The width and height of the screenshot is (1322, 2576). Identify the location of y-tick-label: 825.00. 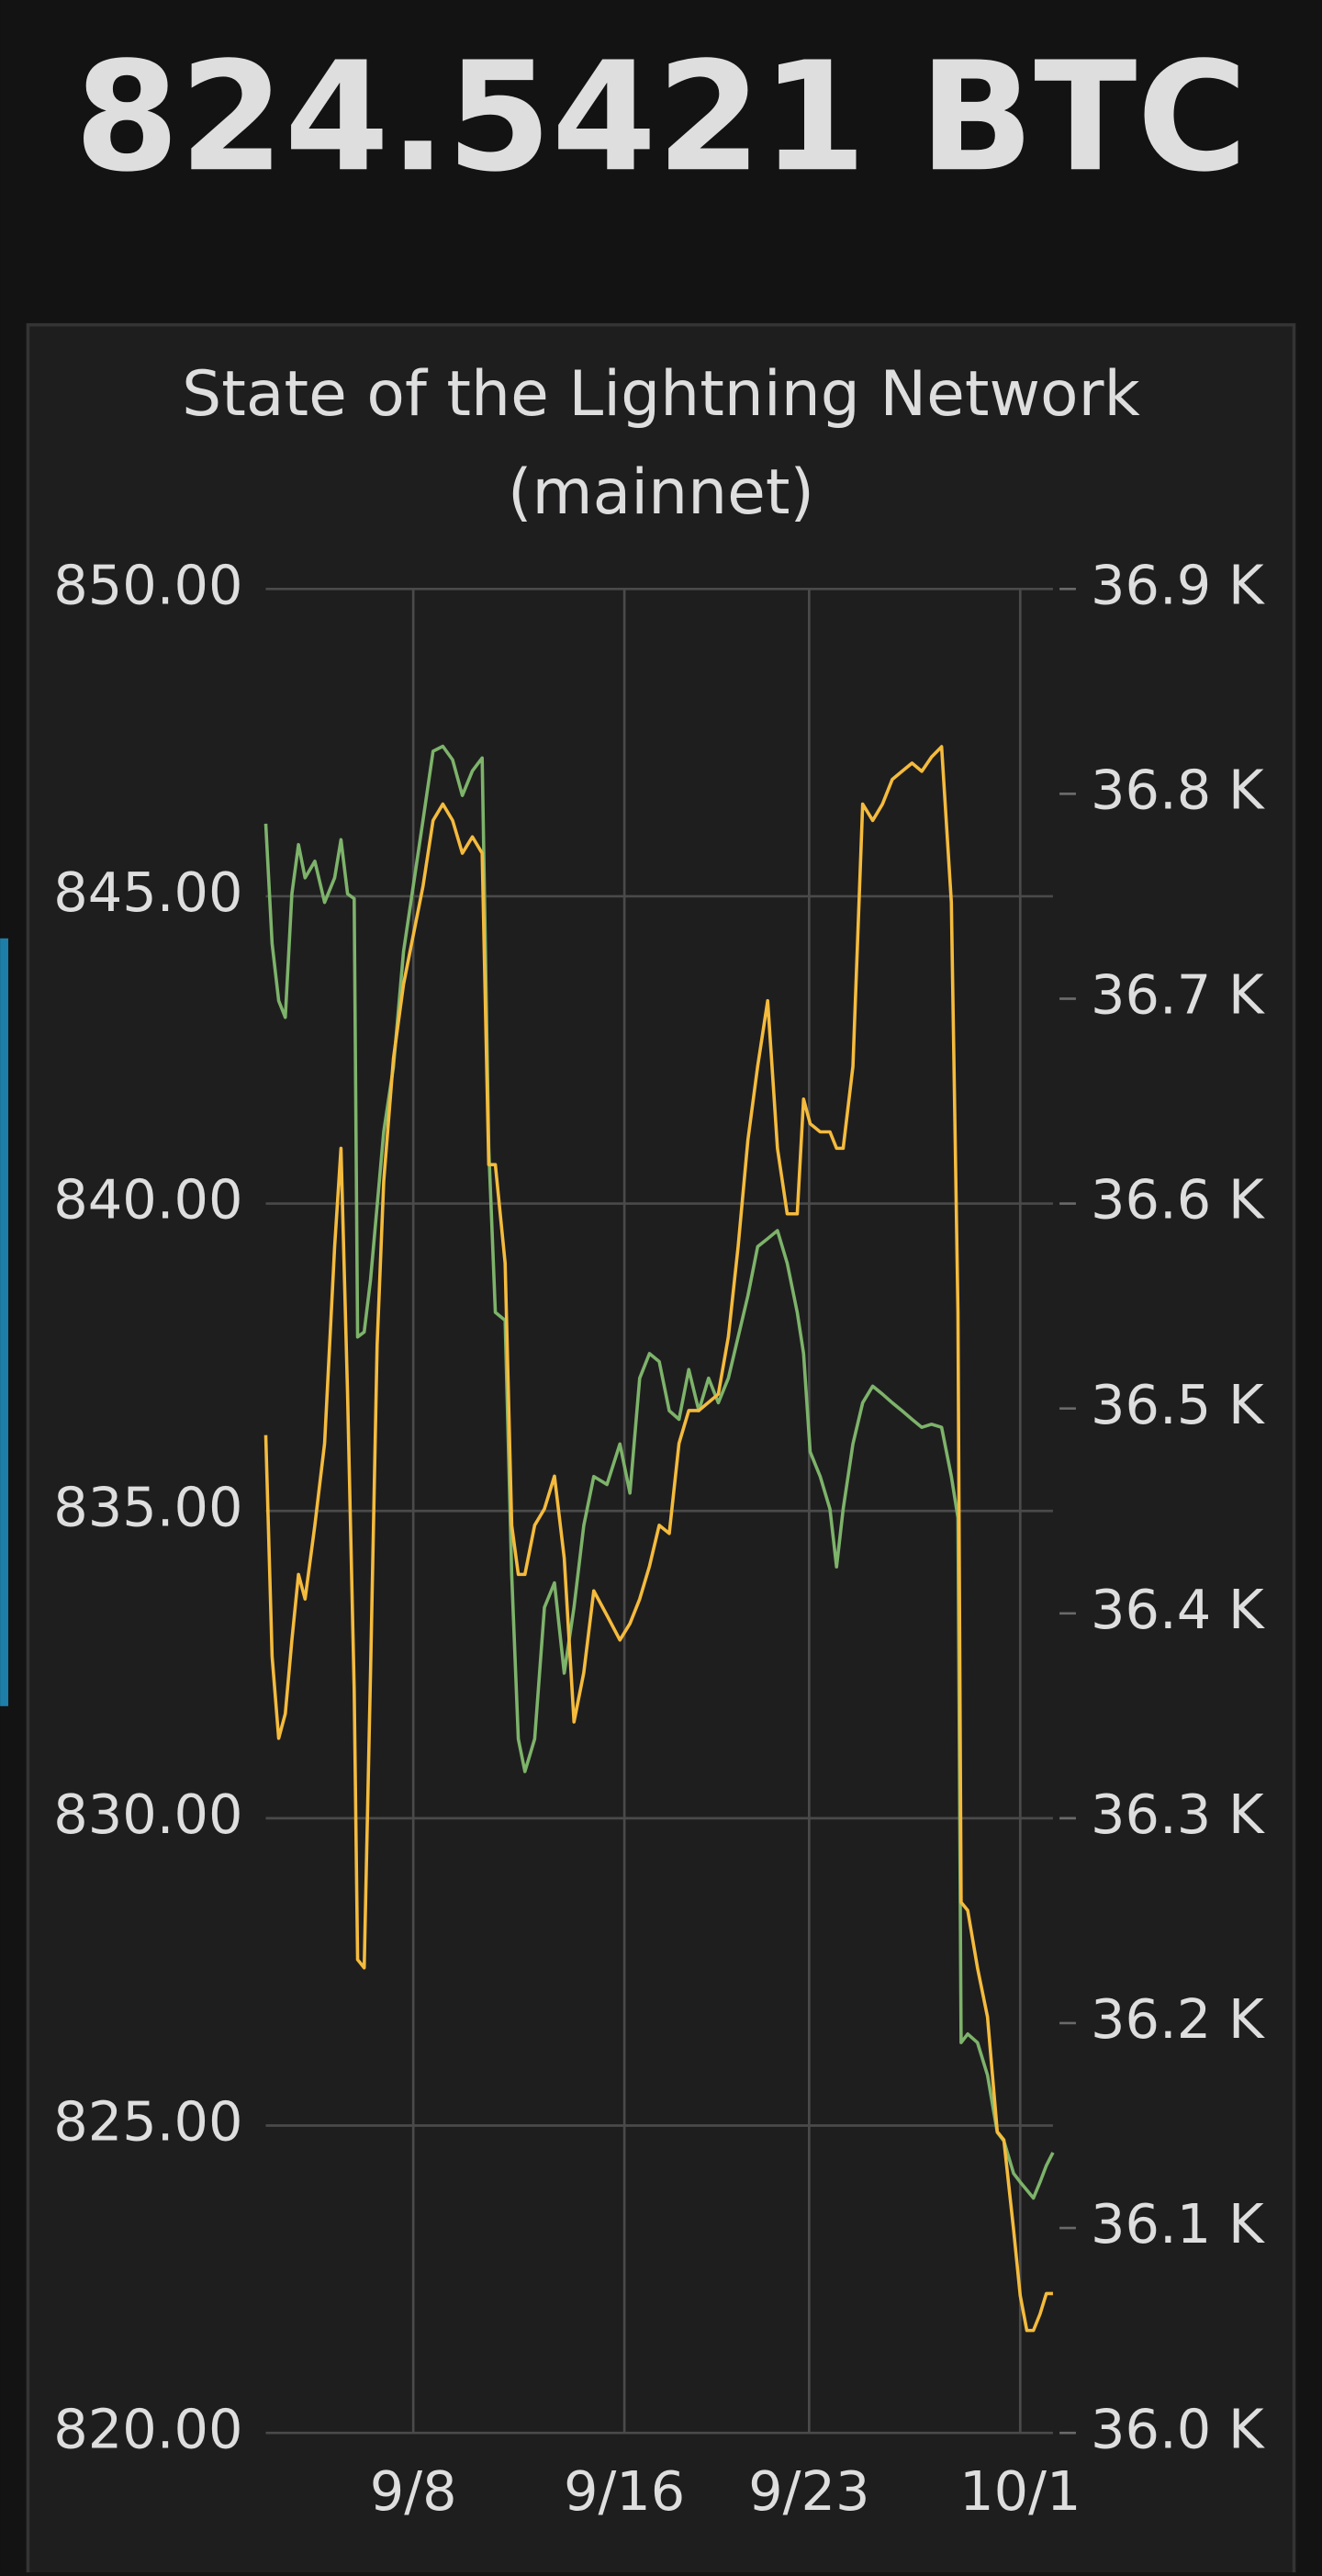
(147, 2122).